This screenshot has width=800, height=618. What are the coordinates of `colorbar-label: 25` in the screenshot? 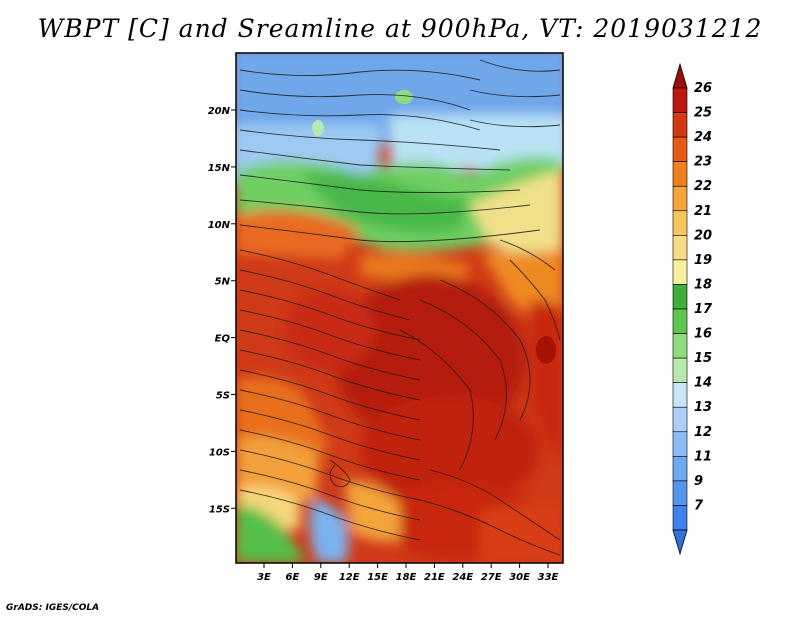 It's located at (703, 113).